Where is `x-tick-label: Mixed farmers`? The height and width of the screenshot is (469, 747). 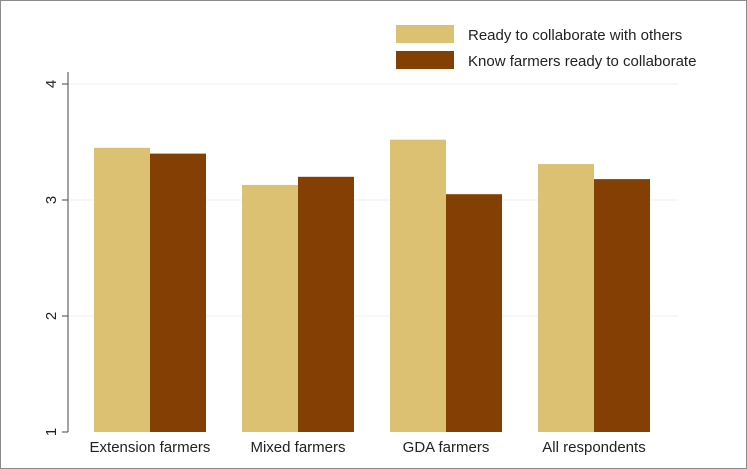 x-tick-label: Mixed farmers is located at coordinates (297, 447).